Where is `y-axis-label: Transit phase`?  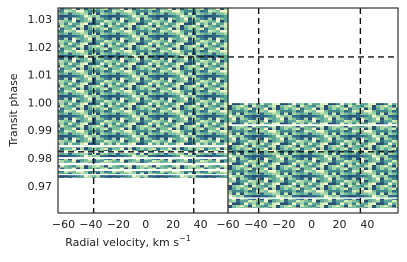 y-axis-label: Transit phase is located at coordinates (13, 110).